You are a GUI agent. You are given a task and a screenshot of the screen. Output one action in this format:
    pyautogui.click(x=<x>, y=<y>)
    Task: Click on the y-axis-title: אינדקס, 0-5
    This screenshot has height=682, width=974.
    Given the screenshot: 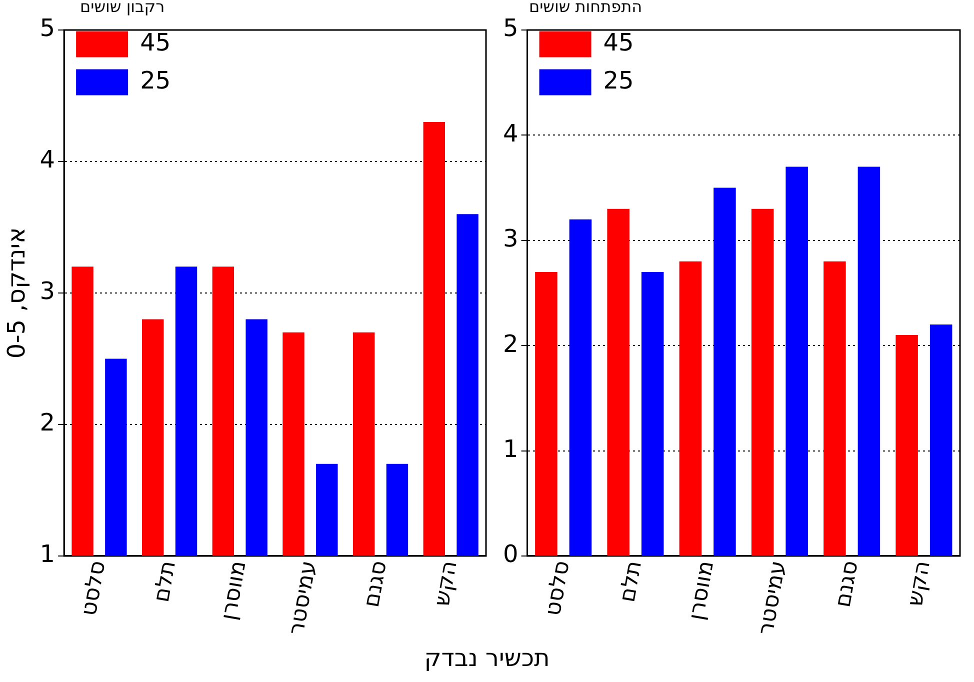 What is the action you would take?
    pyautogui.click(x=16, y=293)
    